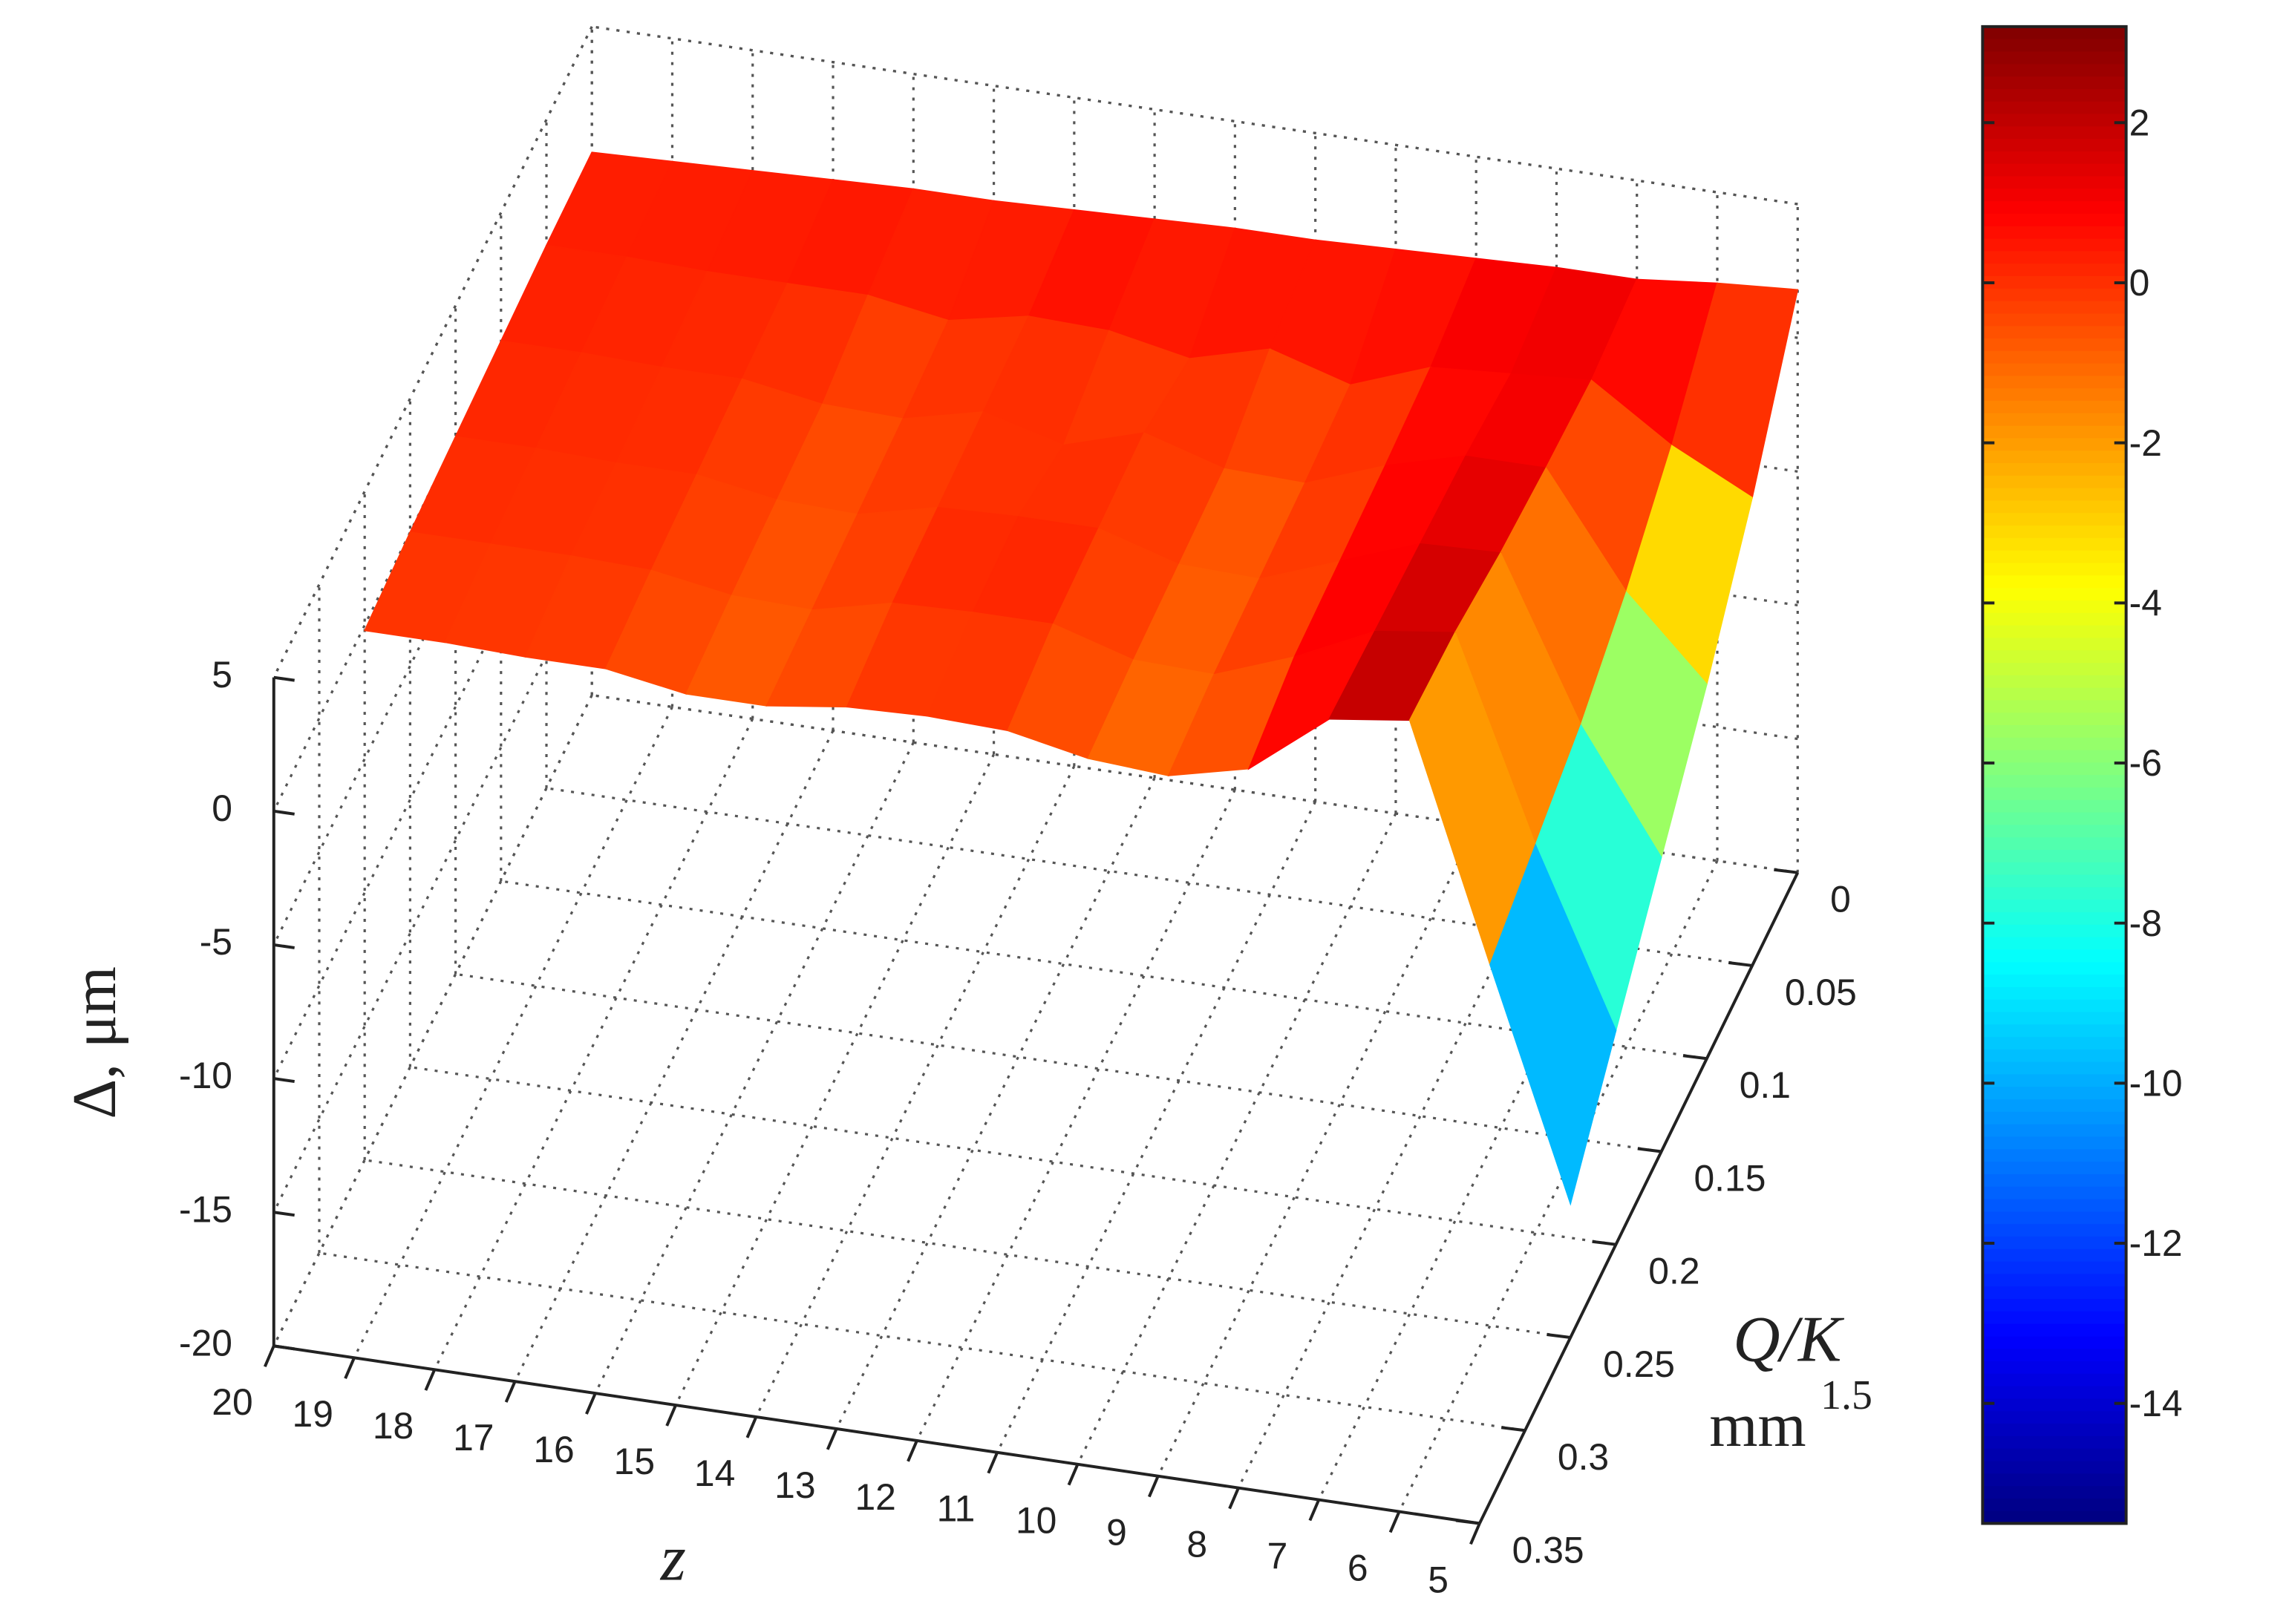 This screenshot has width=2286, height=1624. Describe the element at coordinates (205, 1075) in the screenshot. I see `z-tick-label: -10` at that location.